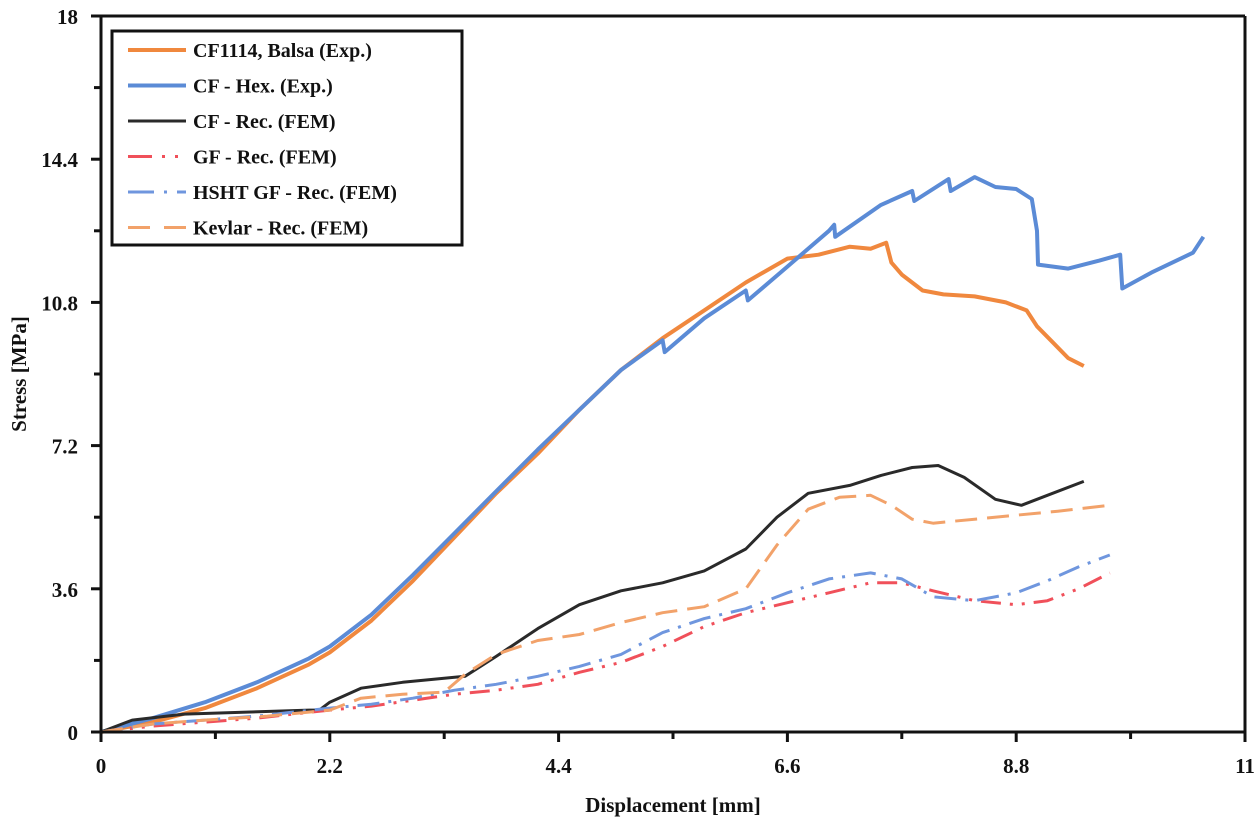  What do you see at coordinates (295, 193) in the screenshot?
I see `legend-label-4: HSHT GF - Rec. (FEM)` at bounding box center [295, 193].